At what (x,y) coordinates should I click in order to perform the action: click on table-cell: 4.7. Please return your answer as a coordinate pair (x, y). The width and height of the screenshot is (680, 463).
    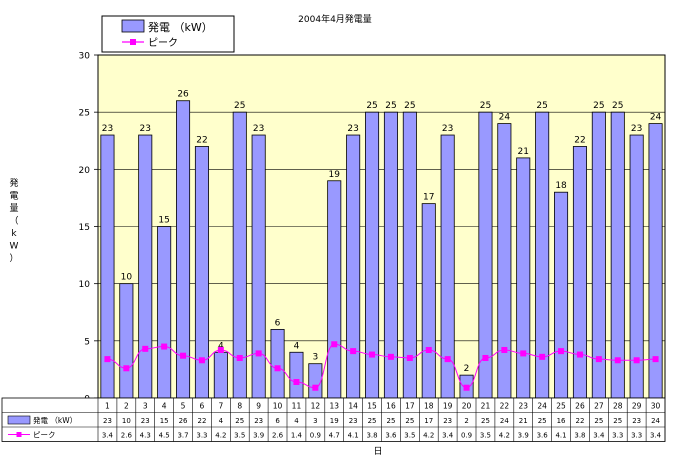
    Looking at the image, I should click on (334, 436).